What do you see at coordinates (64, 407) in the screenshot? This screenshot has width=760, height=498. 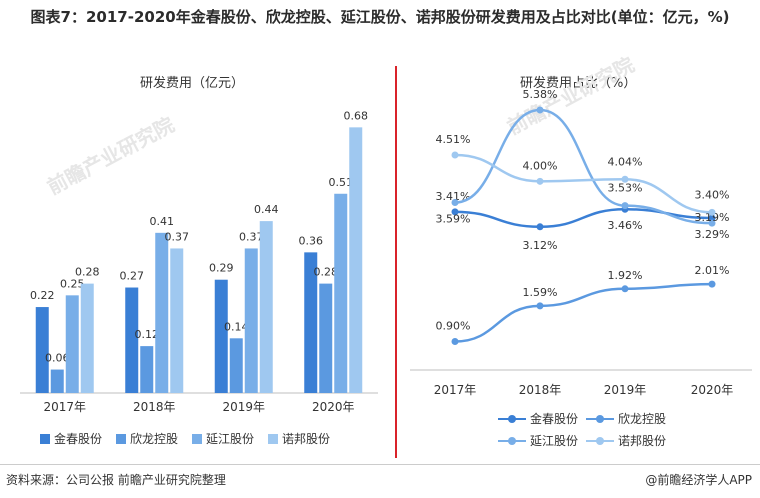 I see `bar-x-tick-label: 2017年` at bounding box center [64, 407].